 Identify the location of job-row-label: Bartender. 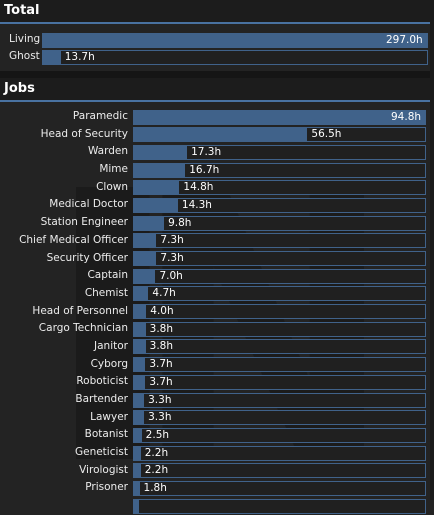
(101, 399).